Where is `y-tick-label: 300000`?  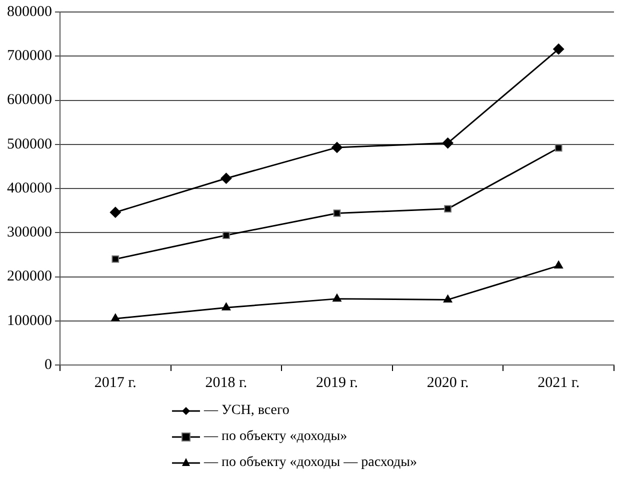 y-tick-label: 300000 is located at coordinates (29, 232).